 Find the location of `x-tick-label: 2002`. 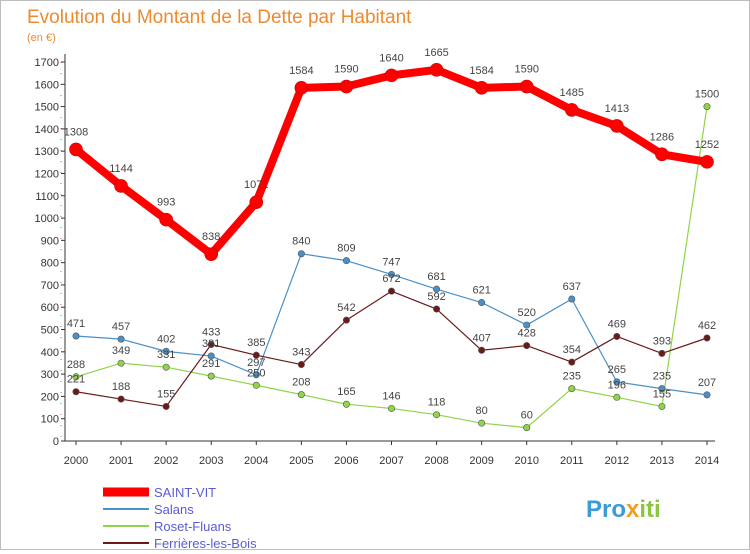

x-tick-label: 2002 is located at coordinates (166, 461).